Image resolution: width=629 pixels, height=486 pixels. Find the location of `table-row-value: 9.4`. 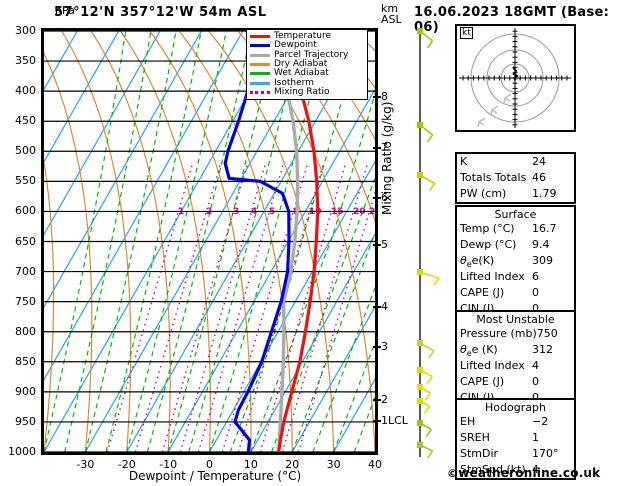

table-row-value: 9.4 is located at coordinates (541, 244).